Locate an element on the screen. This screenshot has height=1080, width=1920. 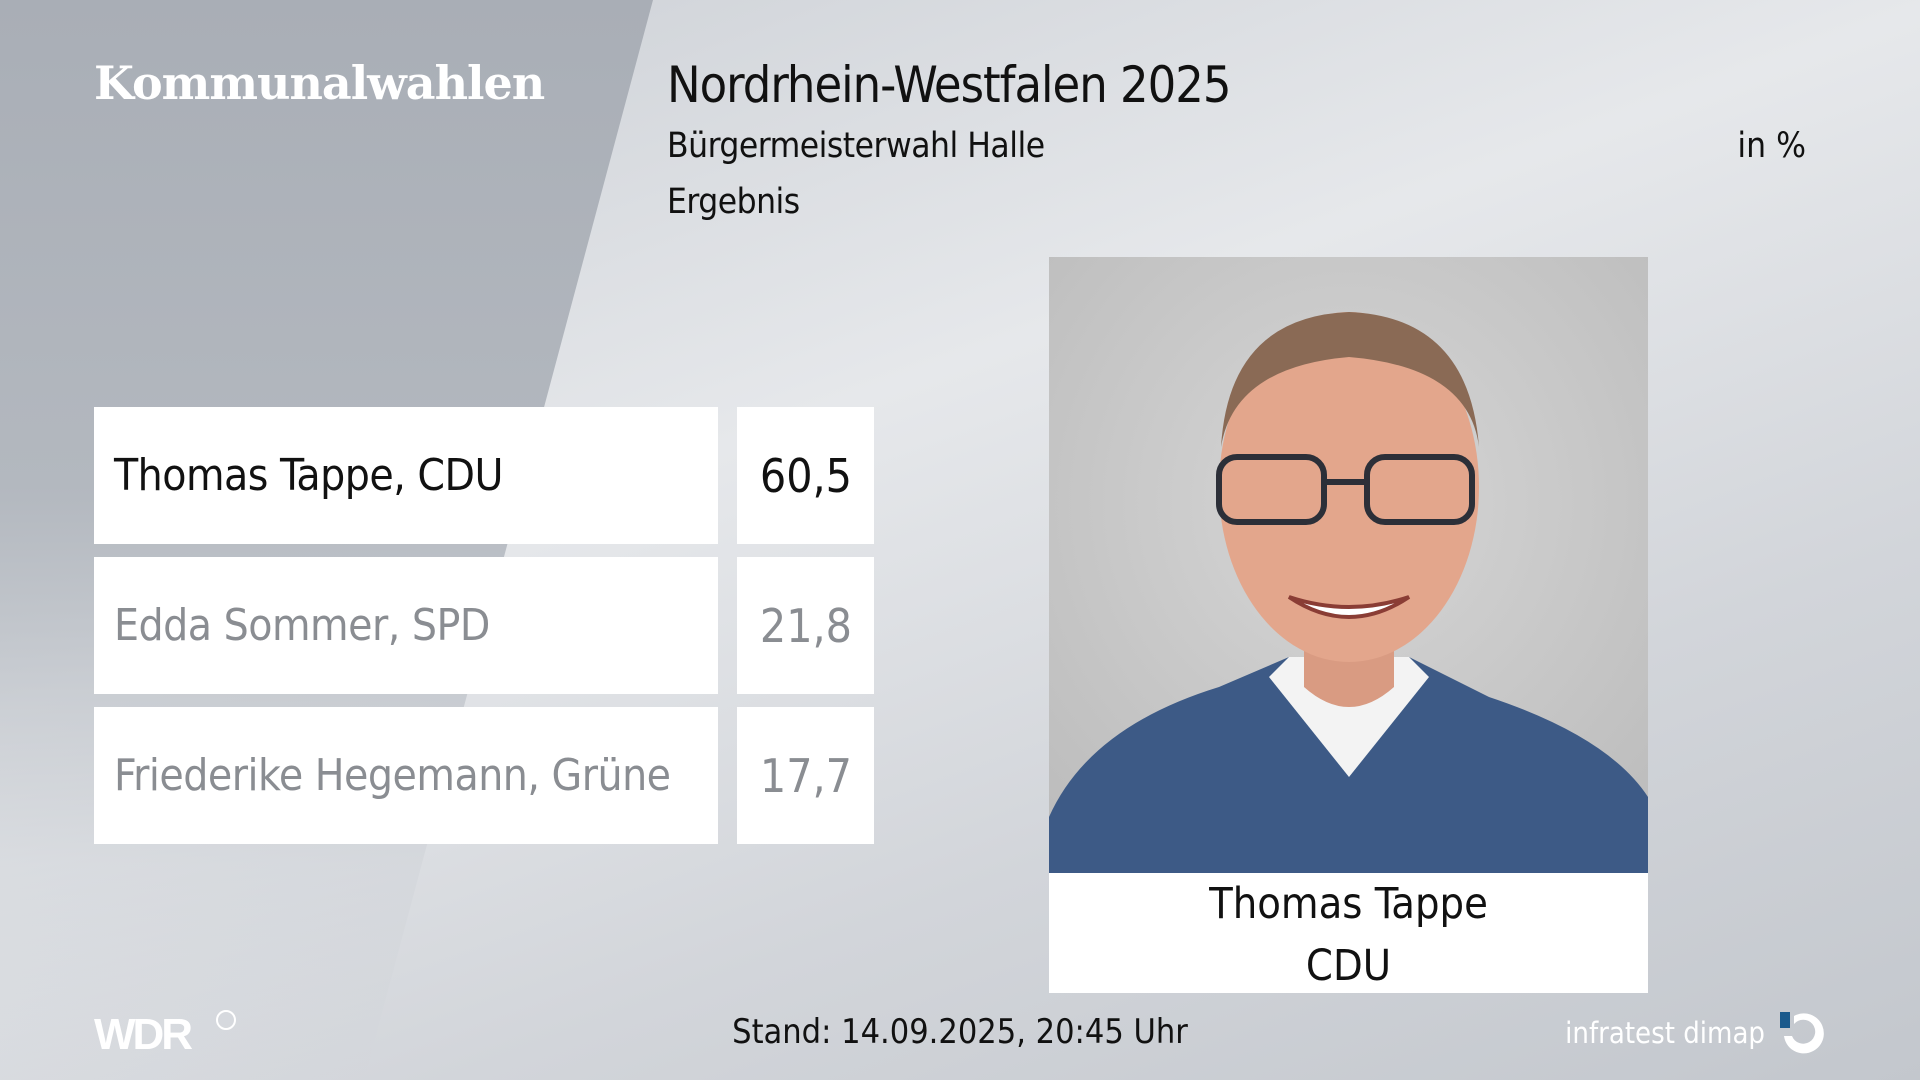
pollster-name: infratest dimap is located at coordinates (1665, 1033).